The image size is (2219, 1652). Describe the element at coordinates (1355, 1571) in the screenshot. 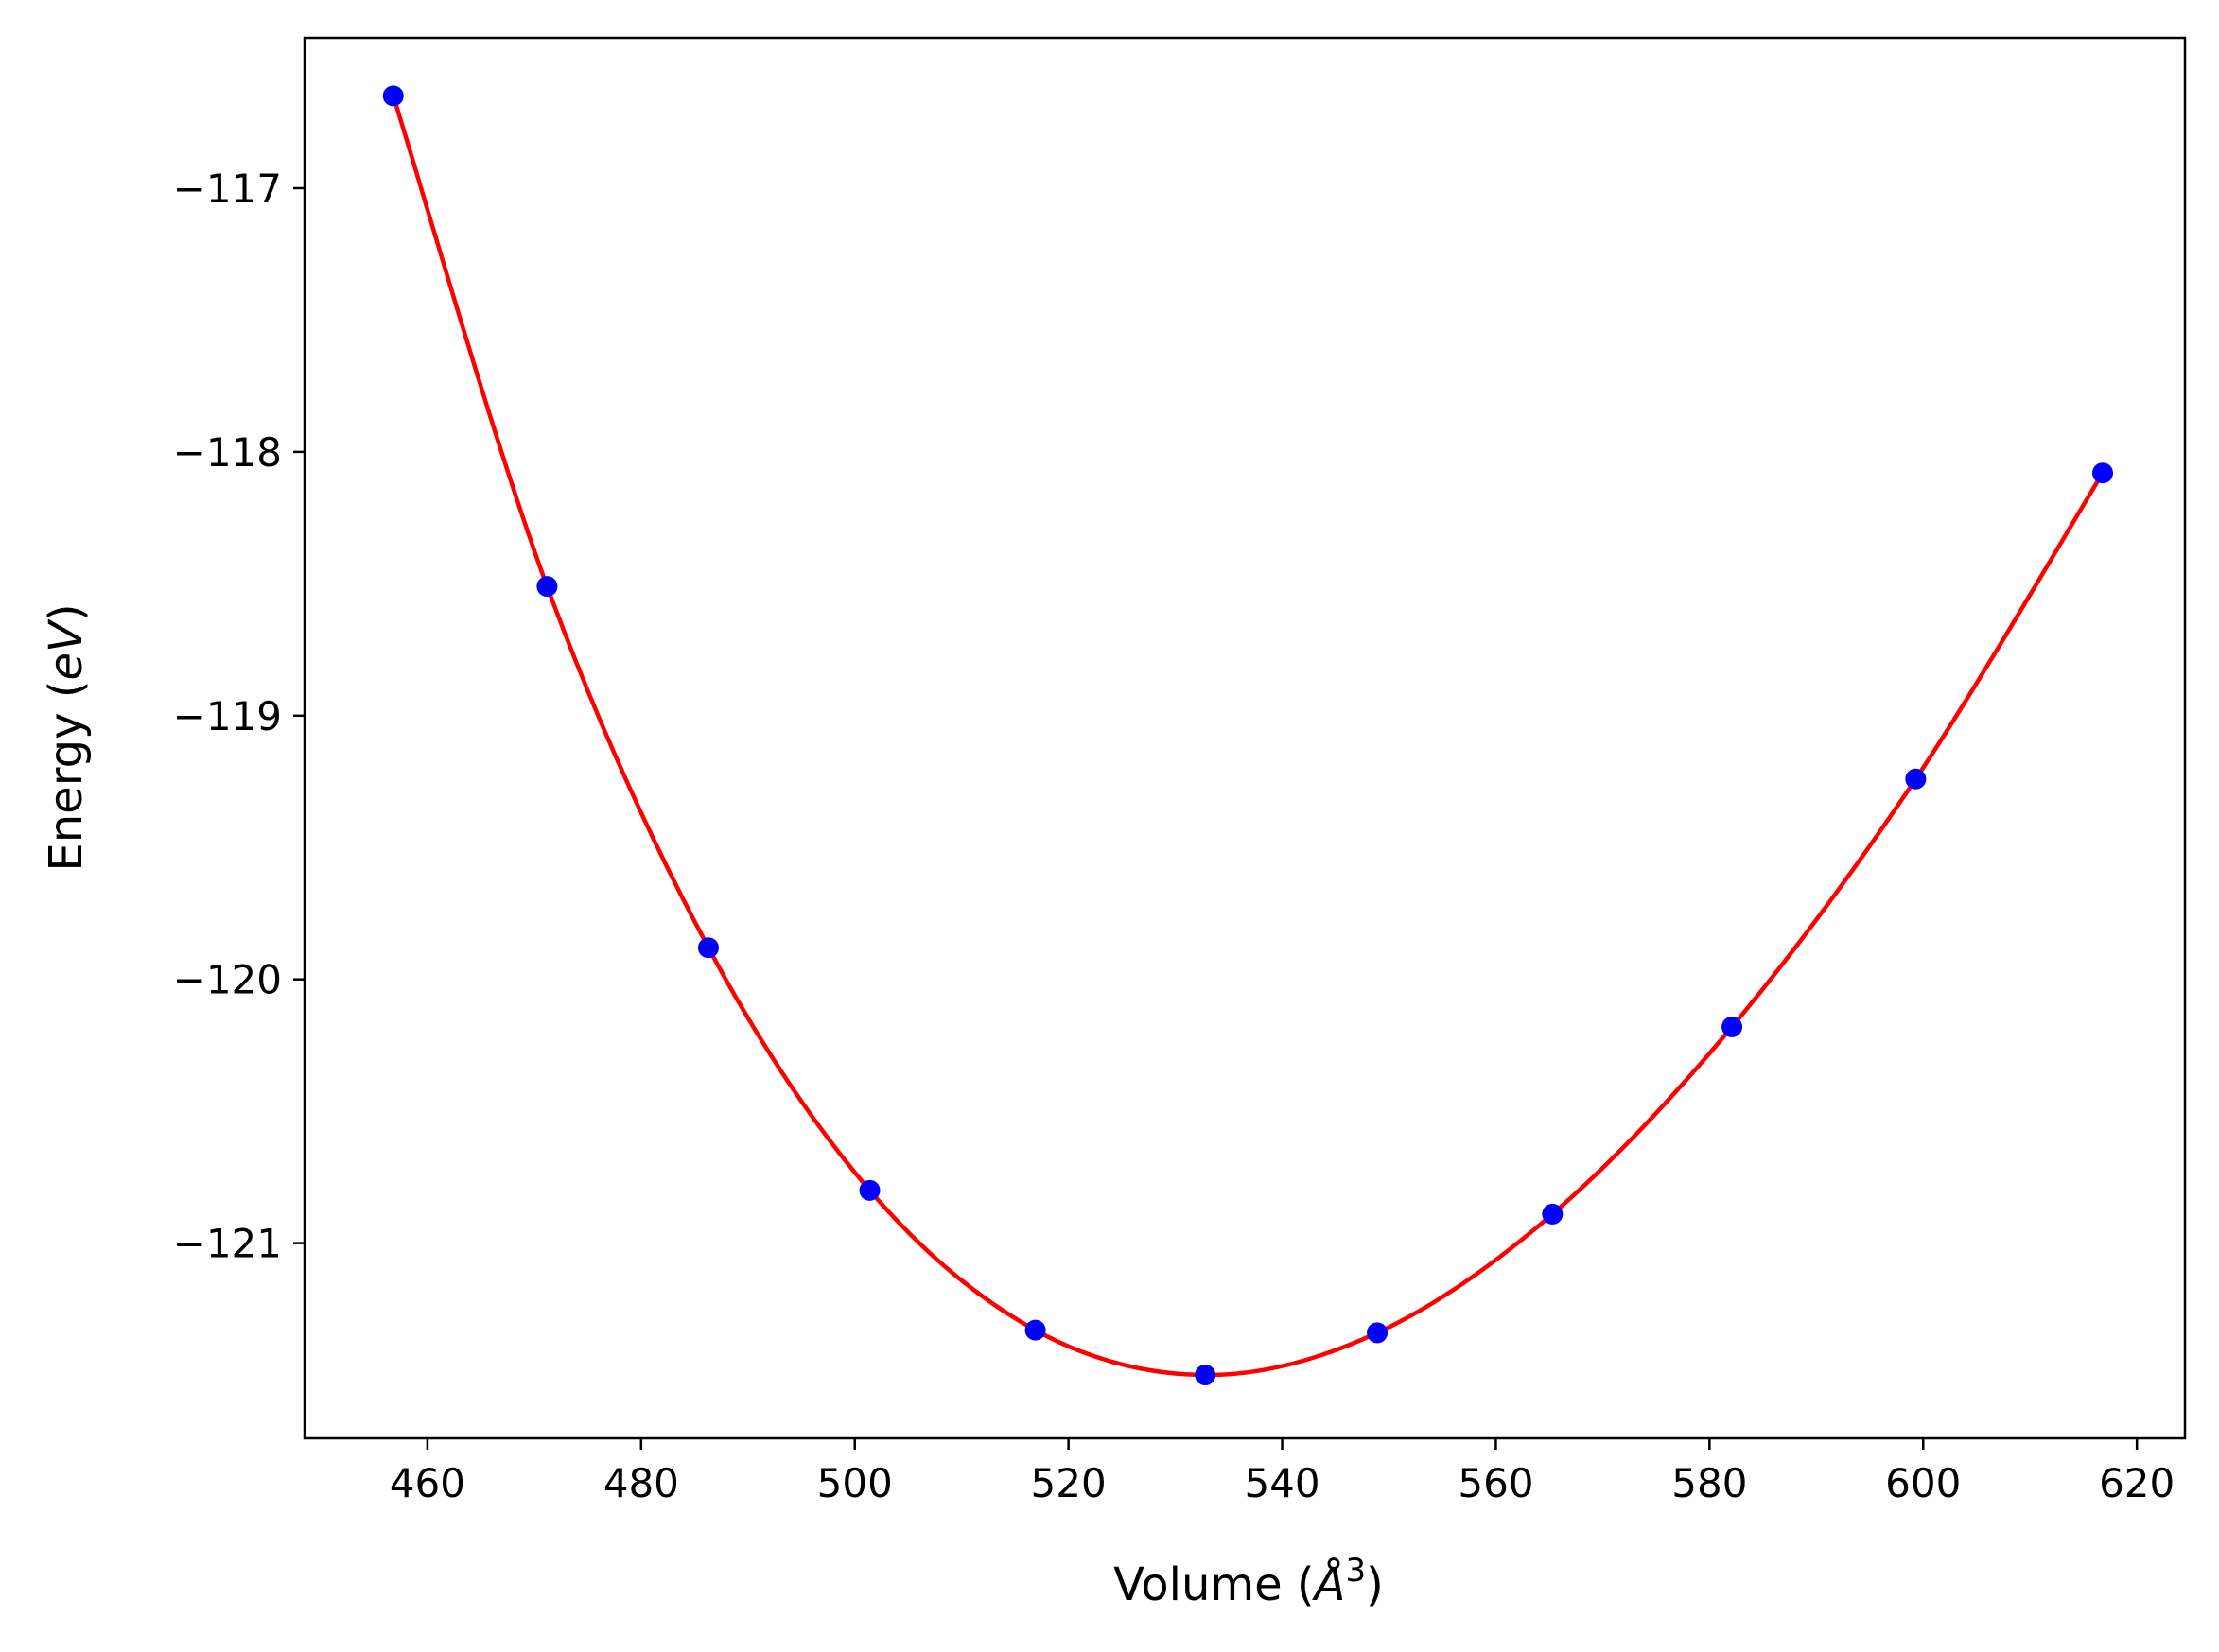

I see `x-axis-unit-exponent: 3` at that location.